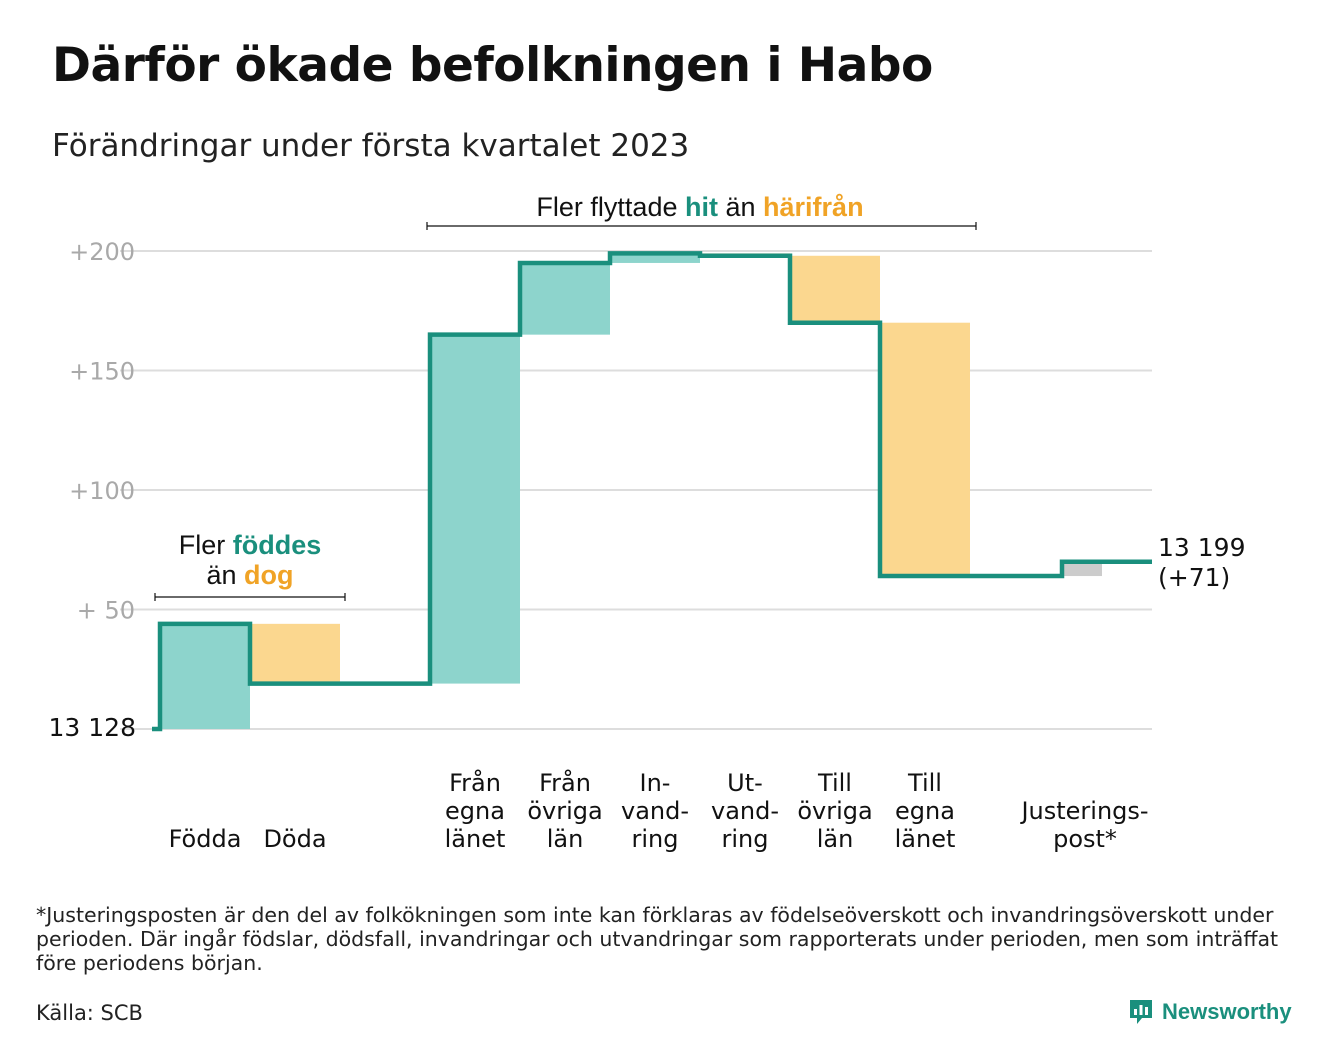  I want to click on annotation-text-part: Fler flyttade, so click(610, 207).